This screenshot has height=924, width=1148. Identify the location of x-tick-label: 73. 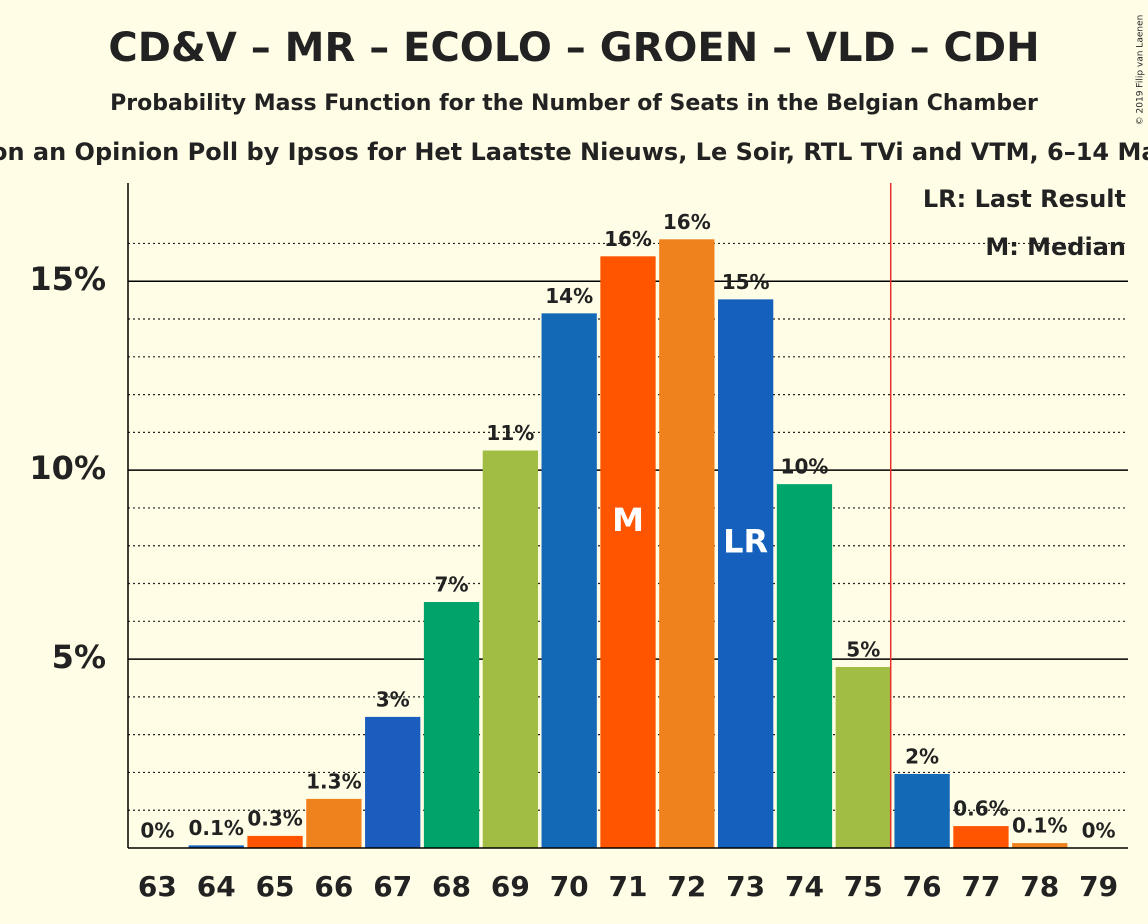
(745, 886).